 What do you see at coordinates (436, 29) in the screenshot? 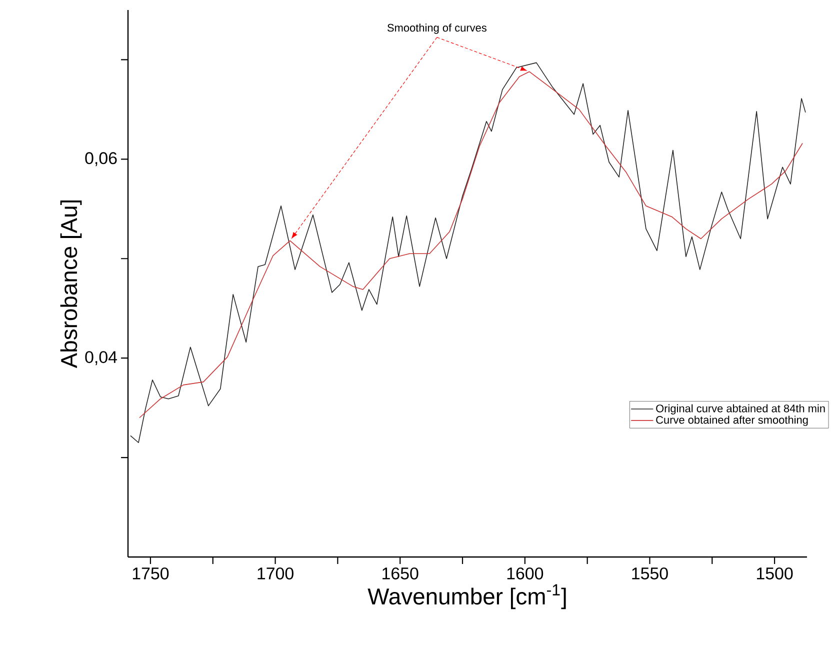
I see `annotation: Smoothing of curves` at bounding box center [436, 29].